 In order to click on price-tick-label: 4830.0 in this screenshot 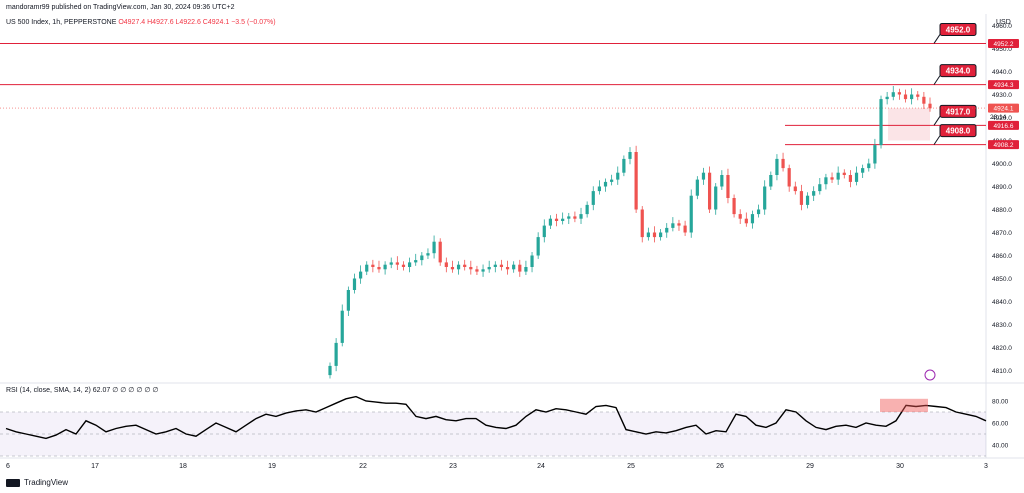, I will do `click(1002, 325)`.